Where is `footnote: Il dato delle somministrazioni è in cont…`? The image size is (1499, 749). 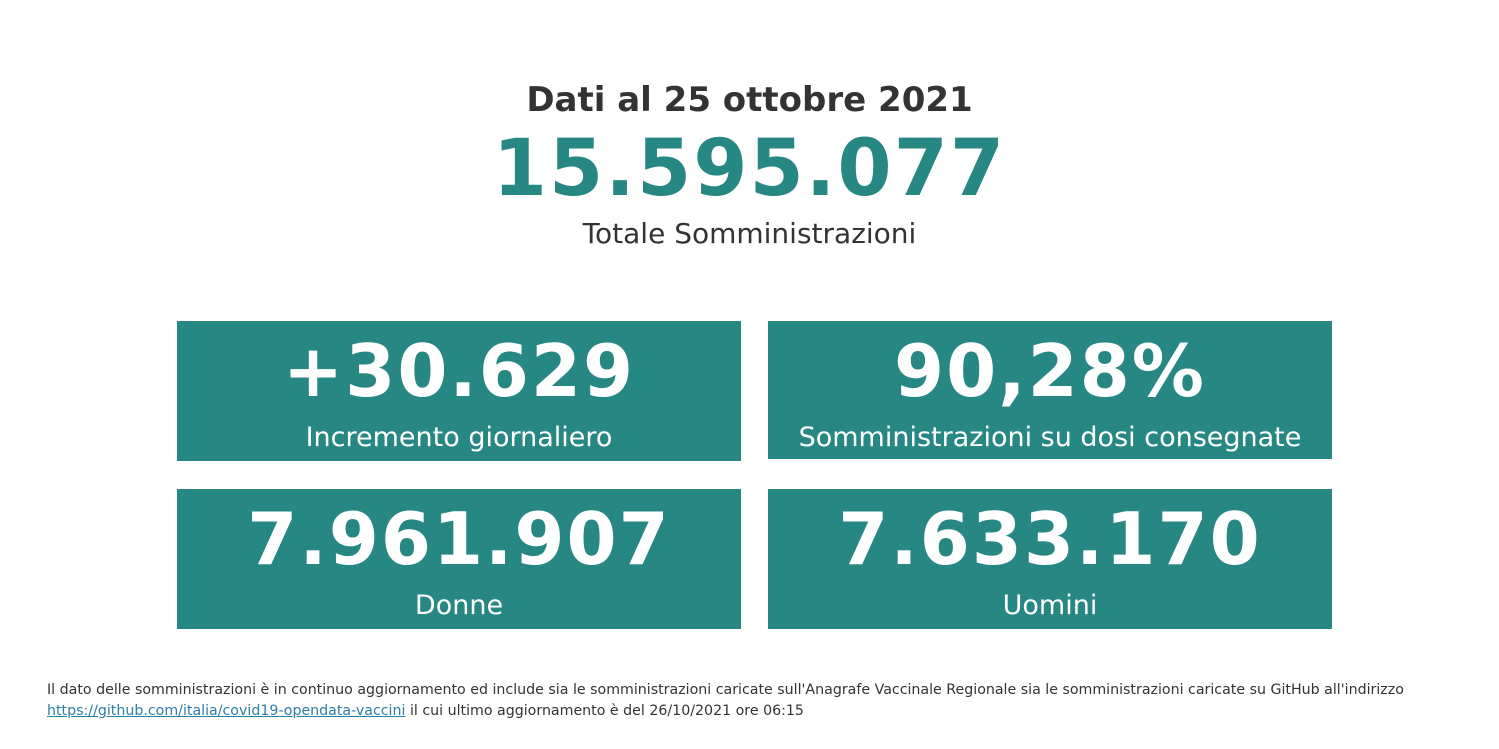 footnote: Il dato delle somministrazioni è in cont… is located at coordinates (767, 701).